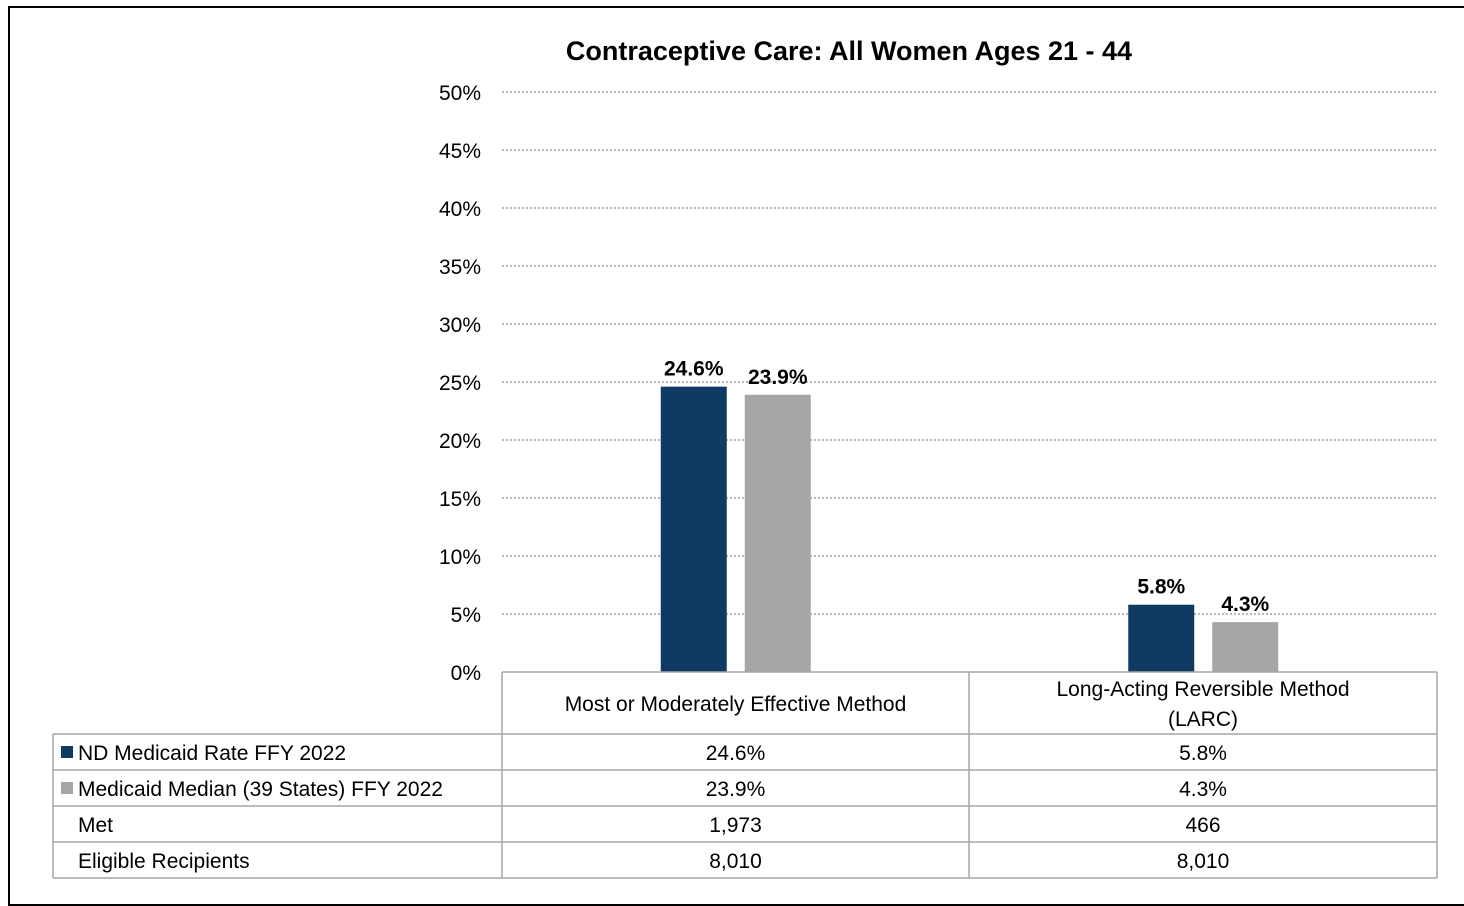 This screenshot has height=906, width=1464. I want to click on y-tick-label: 35%, so click(460, 267).